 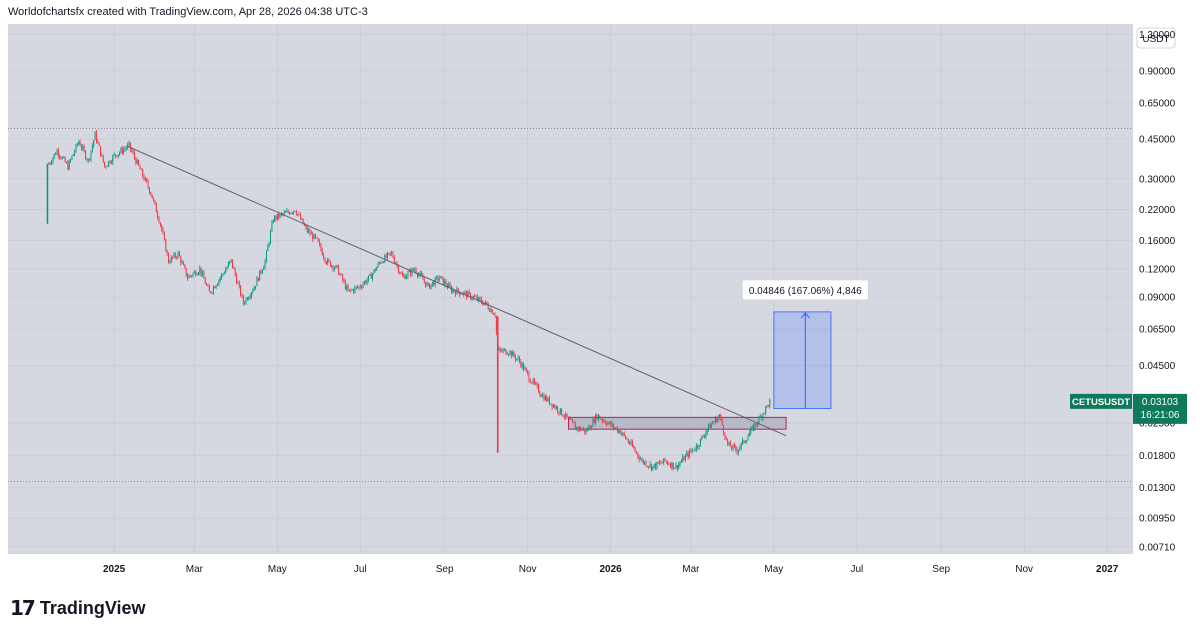 I want to click on y-tick-14: 0.01300, so click(x=1157, y=488).